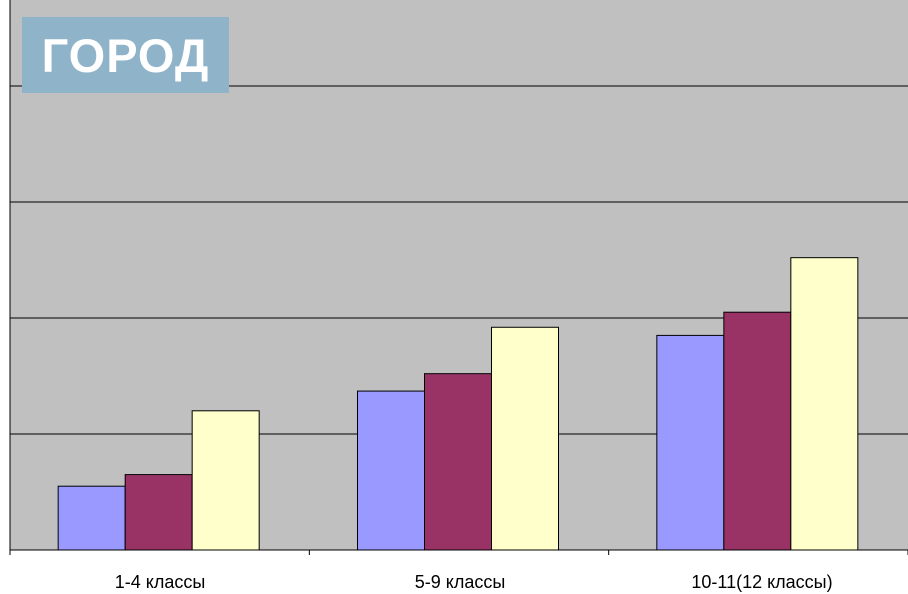  I want to click on category-labels: 1-4 классы 5-9 классы 10-11(12 классы), so click(474, 582).